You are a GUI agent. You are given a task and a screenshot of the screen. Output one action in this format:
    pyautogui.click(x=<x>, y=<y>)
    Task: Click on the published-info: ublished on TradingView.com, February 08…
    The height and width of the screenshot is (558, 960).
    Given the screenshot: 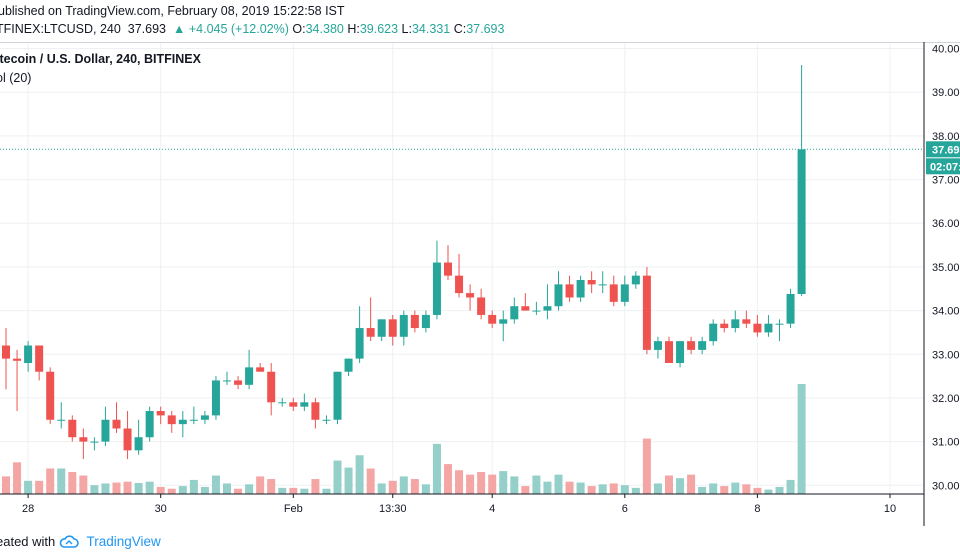 What is the action you would take?
    pyautogui.click(x=172, y=11)
    